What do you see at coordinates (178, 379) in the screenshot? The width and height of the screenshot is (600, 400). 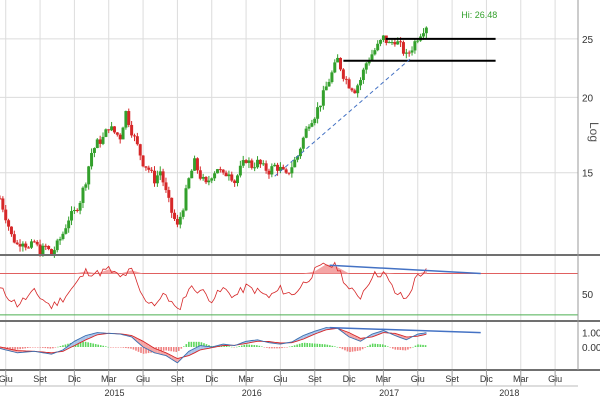 I see `x-tick-label: Set` at bounding box center [178, 379].